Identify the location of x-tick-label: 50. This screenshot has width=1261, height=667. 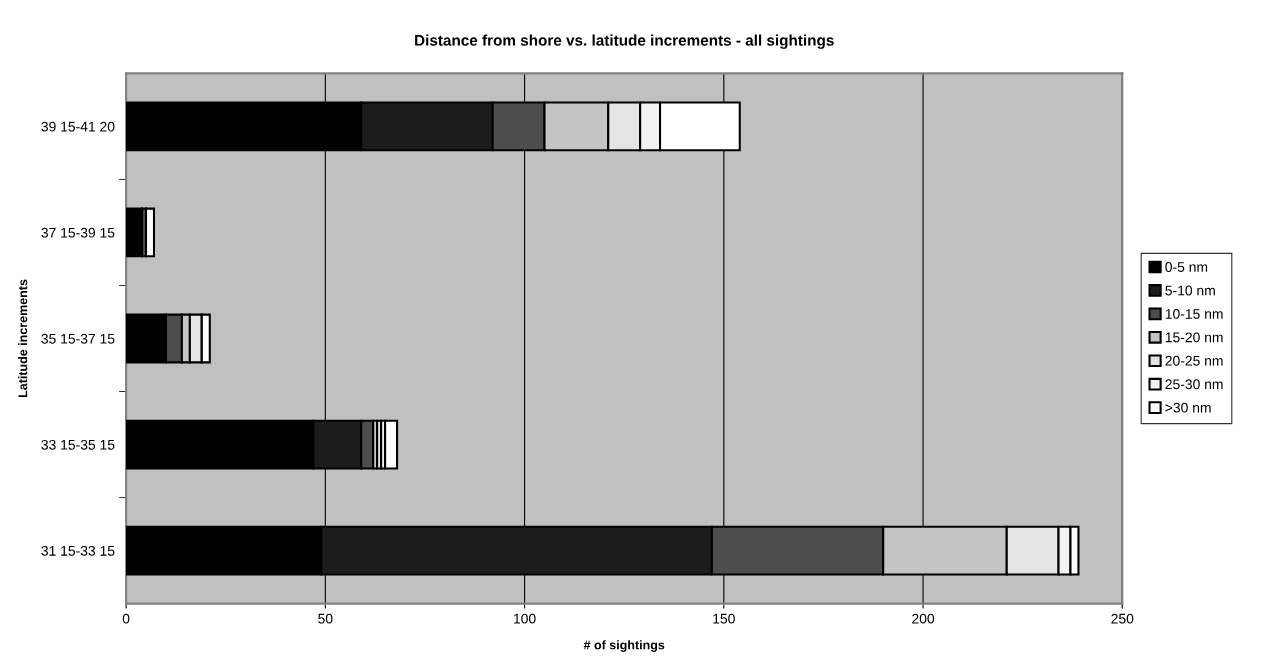
(325, 618).